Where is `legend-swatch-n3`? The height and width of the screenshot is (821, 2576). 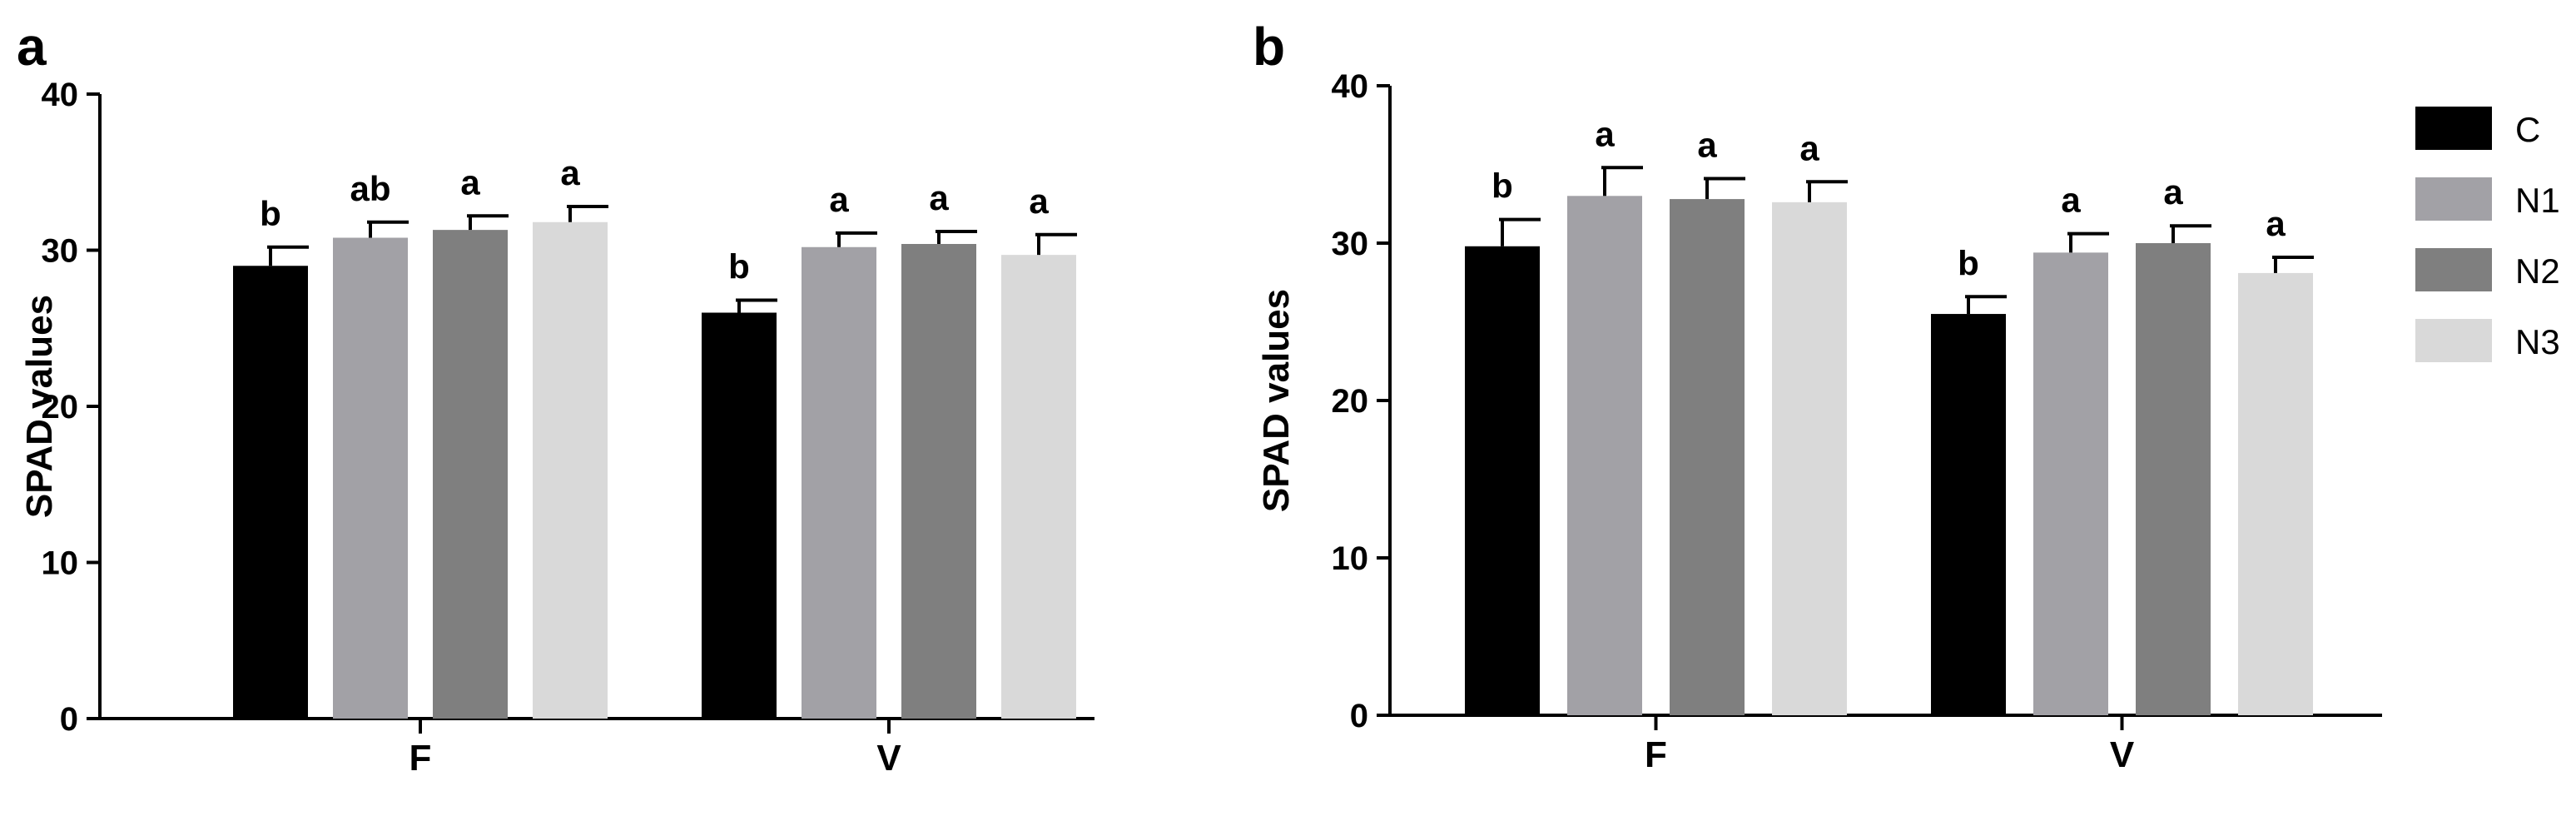 legend-swatch-n3 is located at coordinates (2453, 340).